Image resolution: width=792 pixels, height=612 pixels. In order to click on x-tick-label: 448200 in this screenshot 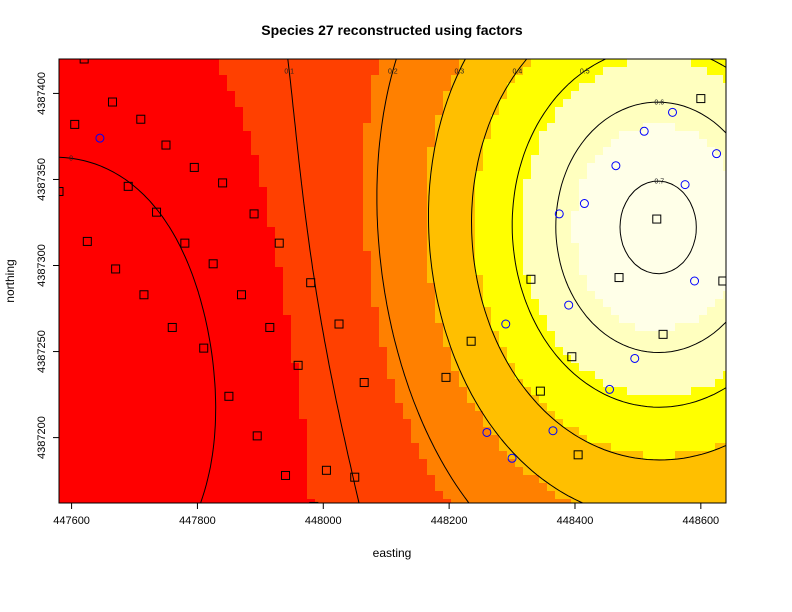, I will do `click(449, 521)`.